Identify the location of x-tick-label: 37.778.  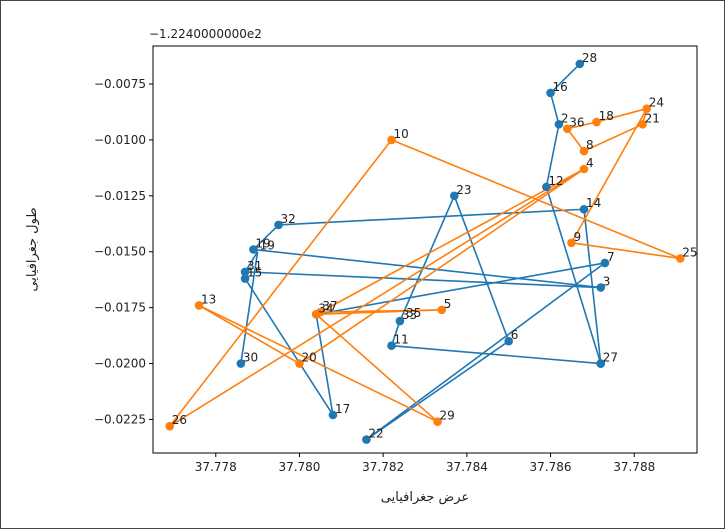
(216, 467).